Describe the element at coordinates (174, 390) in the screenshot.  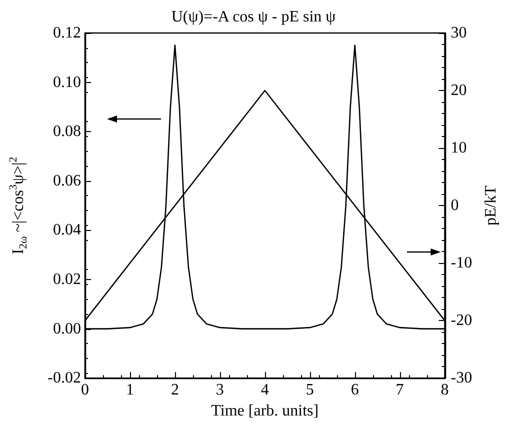
I see `x-tick-label: 2` at that location.